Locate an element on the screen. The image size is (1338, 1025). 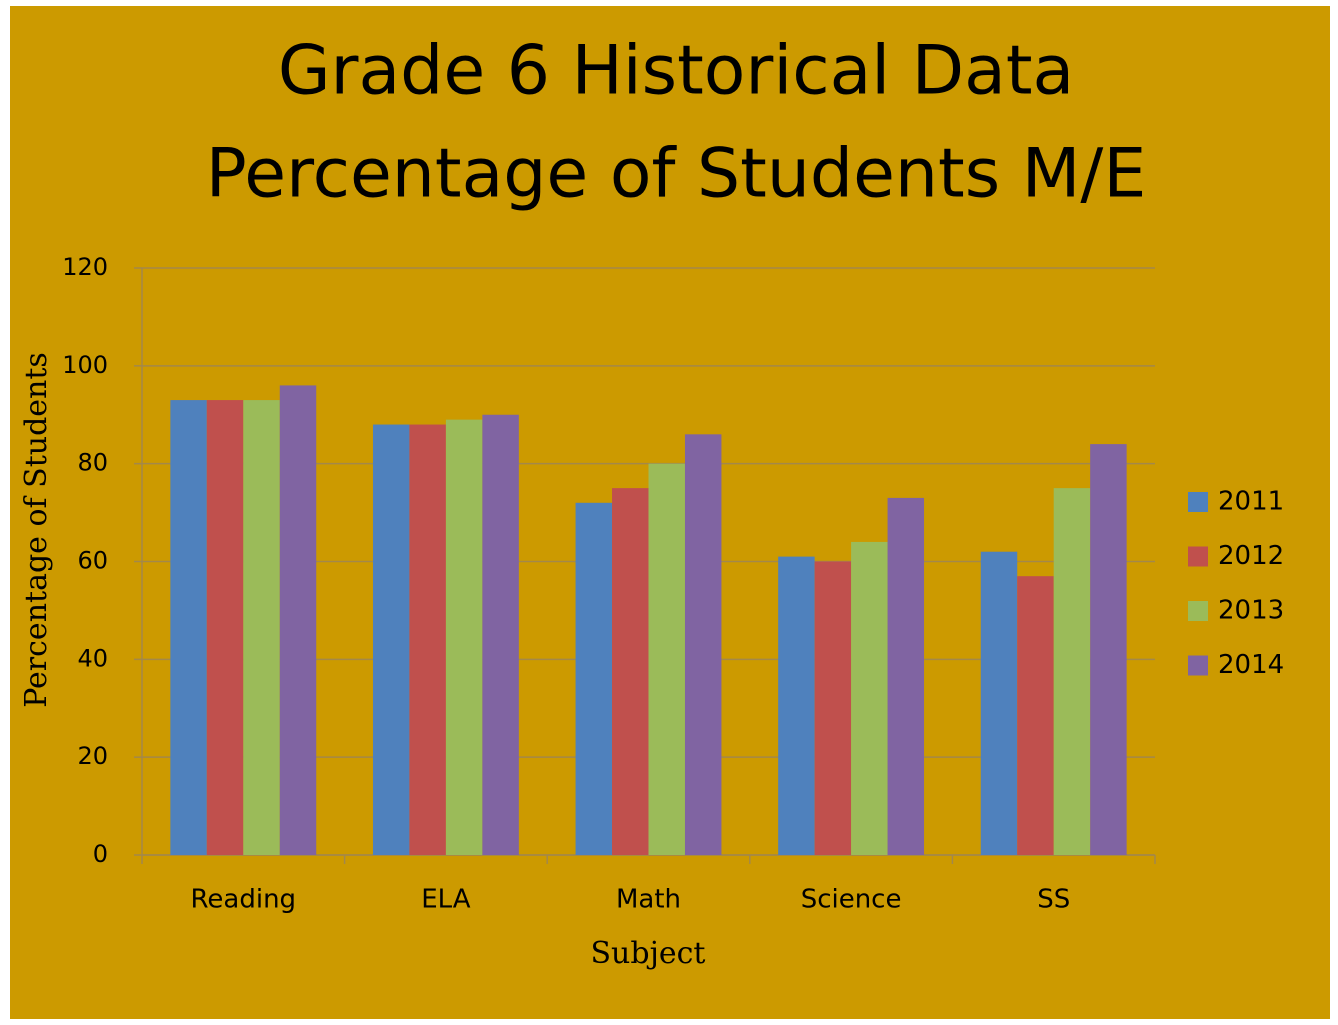
legend-label: 2011 is located at coordinates (1251, 502).